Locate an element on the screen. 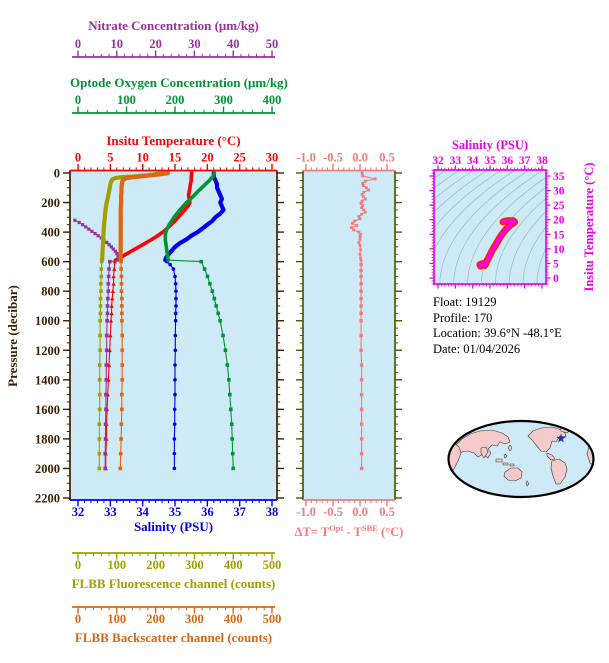 The image size is (609, 663). world-map is located at coordinates (521, 459).